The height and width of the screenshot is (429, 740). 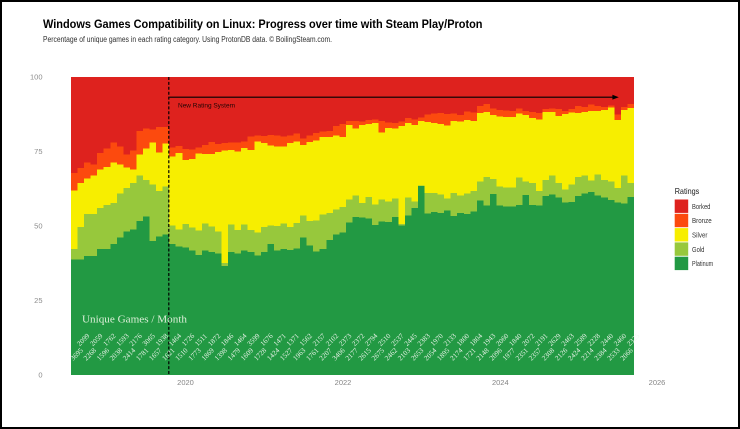 I want to click on svg-text: 75, so click(x=38, y=151).